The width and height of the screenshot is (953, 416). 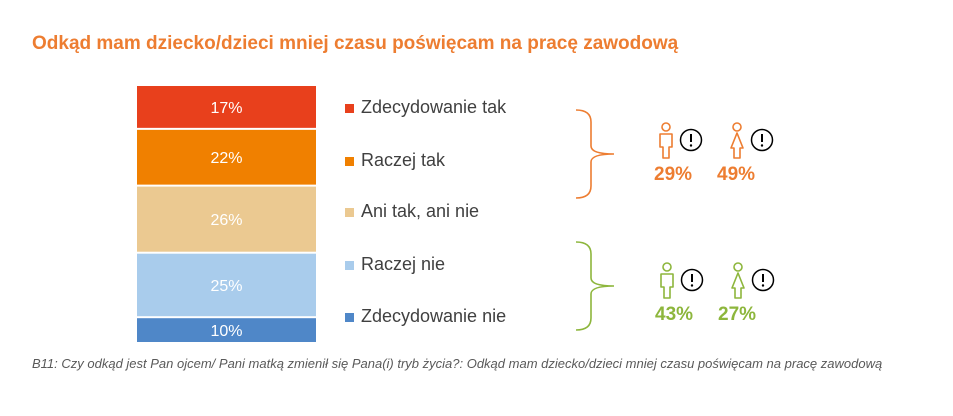 I want to click on bar-segment-zdecydowanie-nie, so click(x=226, y=330).